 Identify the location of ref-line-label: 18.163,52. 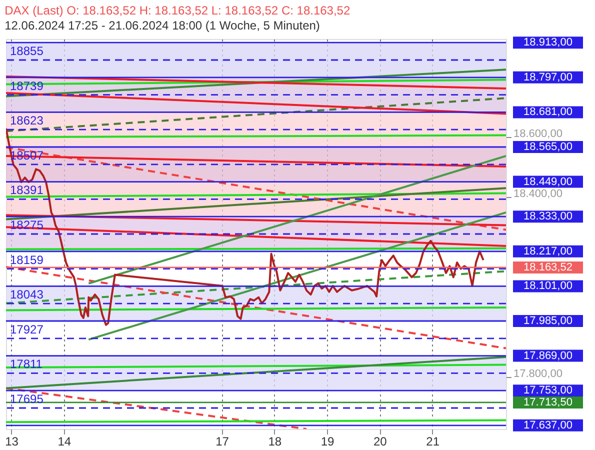
(548, 267).